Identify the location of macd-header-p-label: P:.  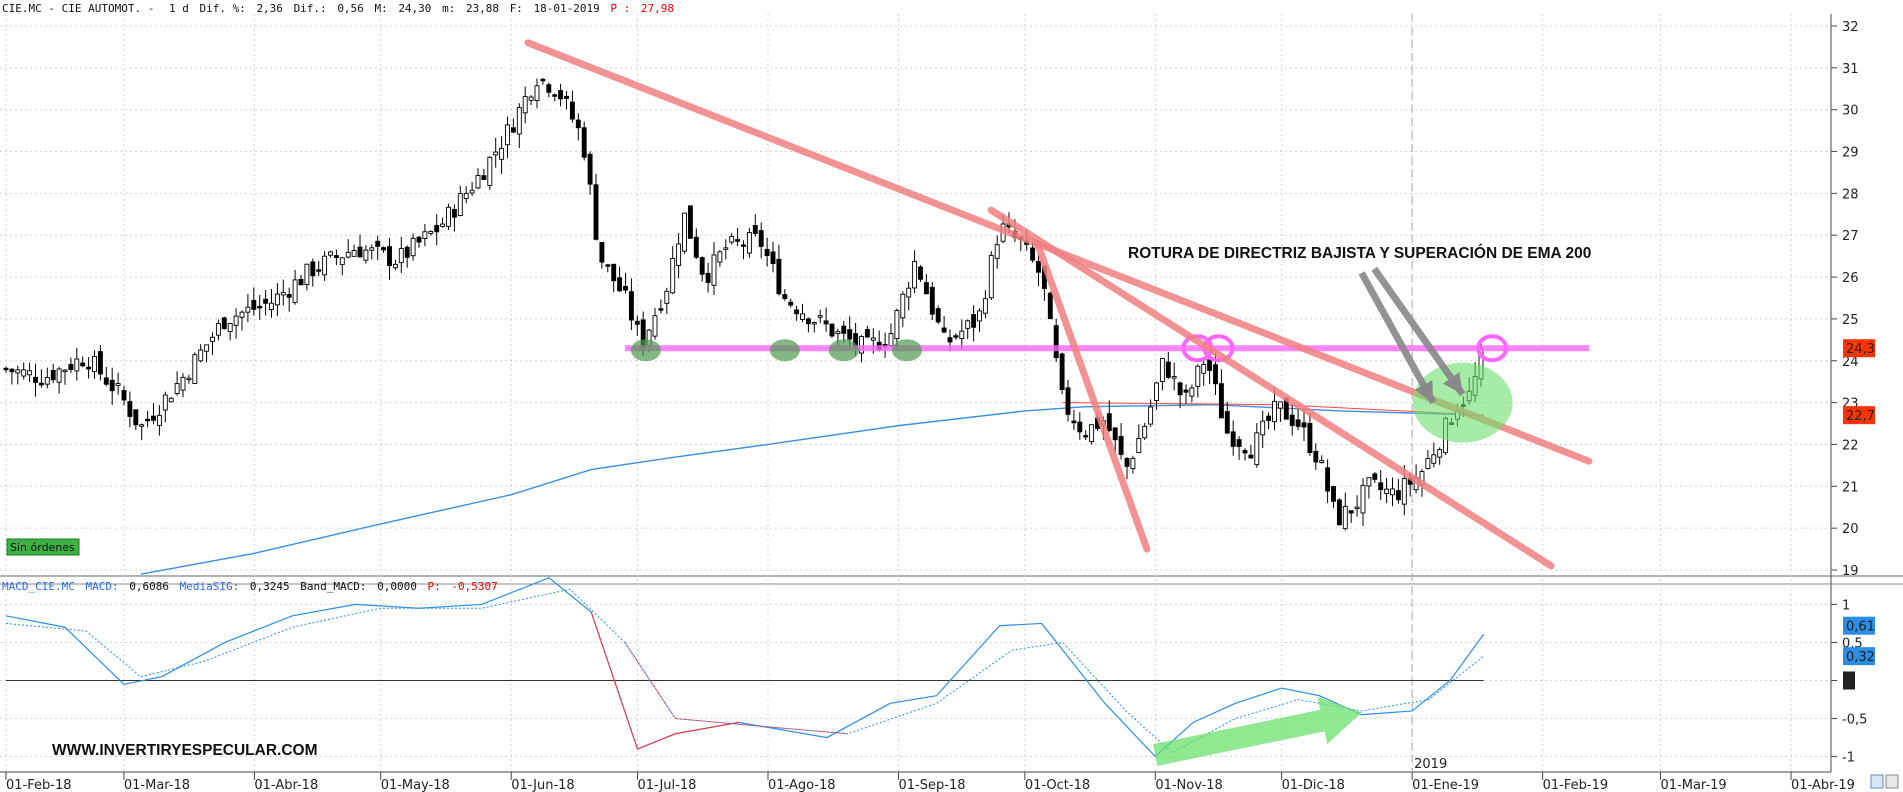
(433, 586).